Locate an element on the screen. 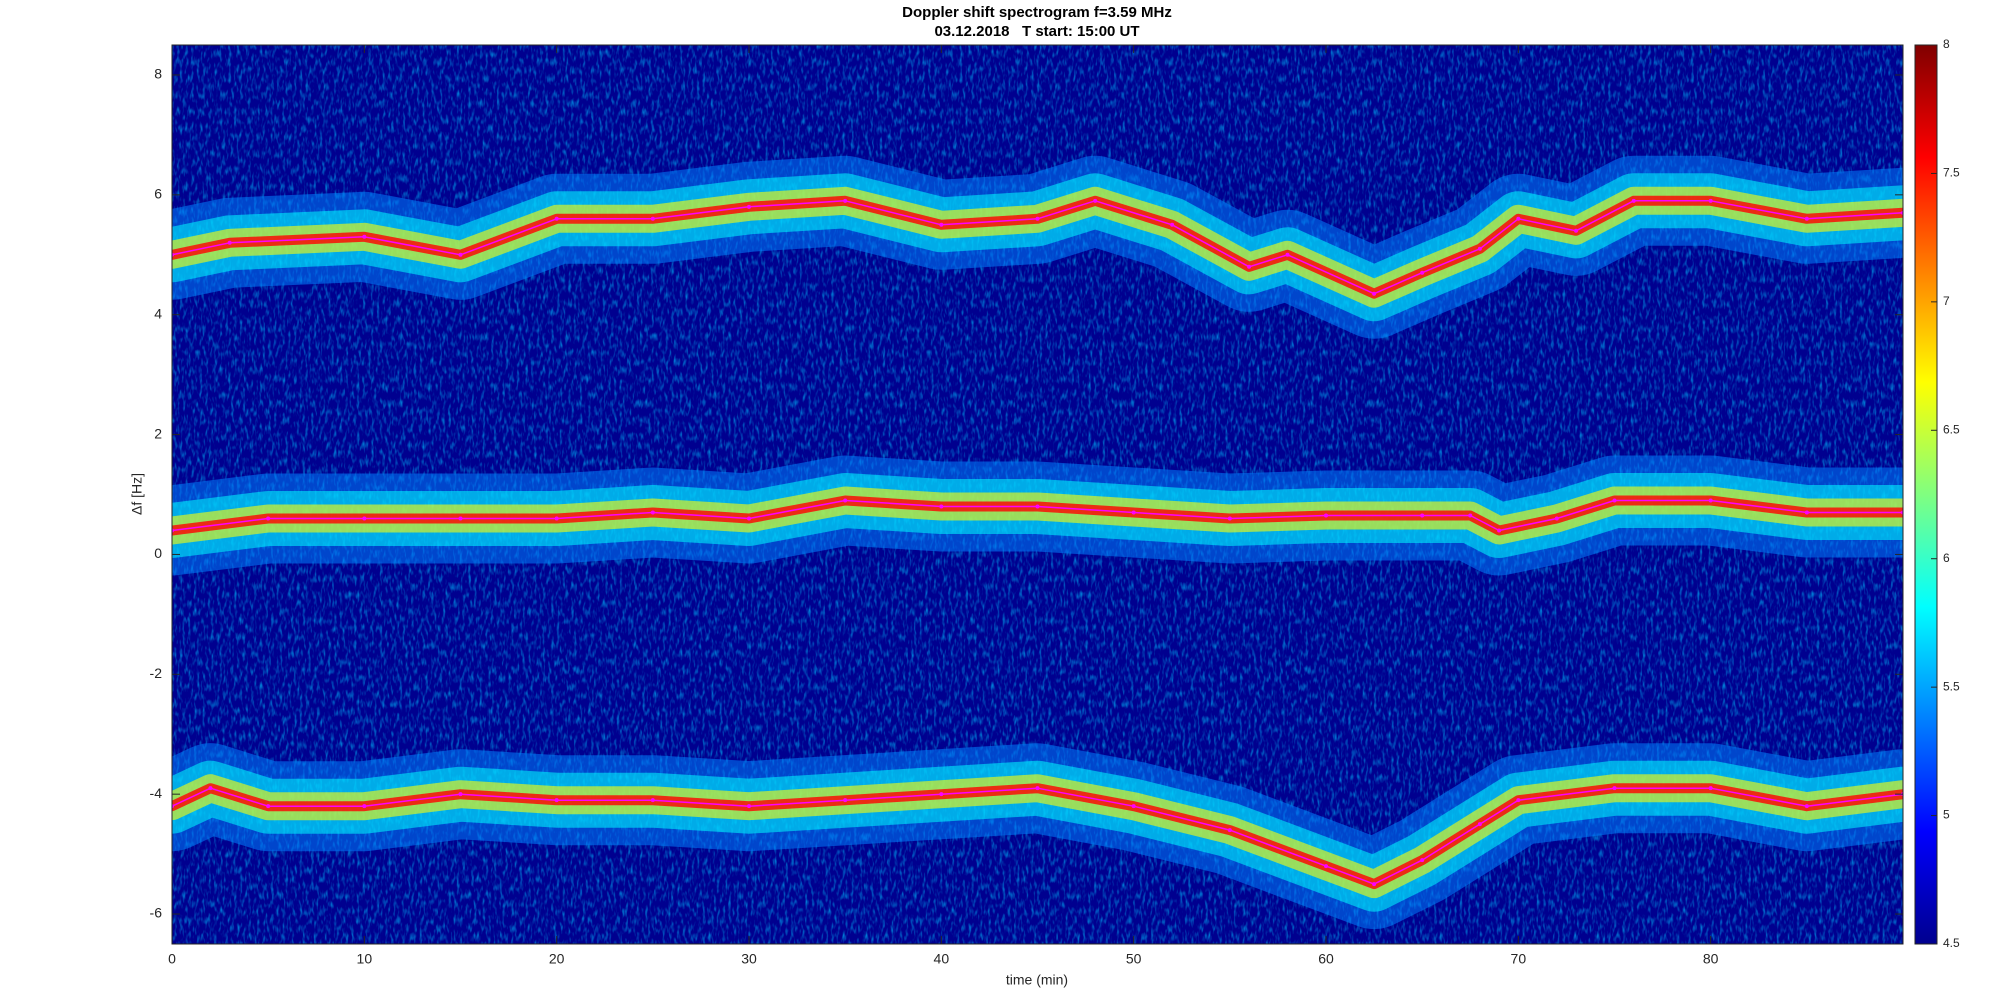 Image resolution: width=2000 pixels, height=1003 pixels. x-axis-label: time (min) is located at coordinates (1037, 980).